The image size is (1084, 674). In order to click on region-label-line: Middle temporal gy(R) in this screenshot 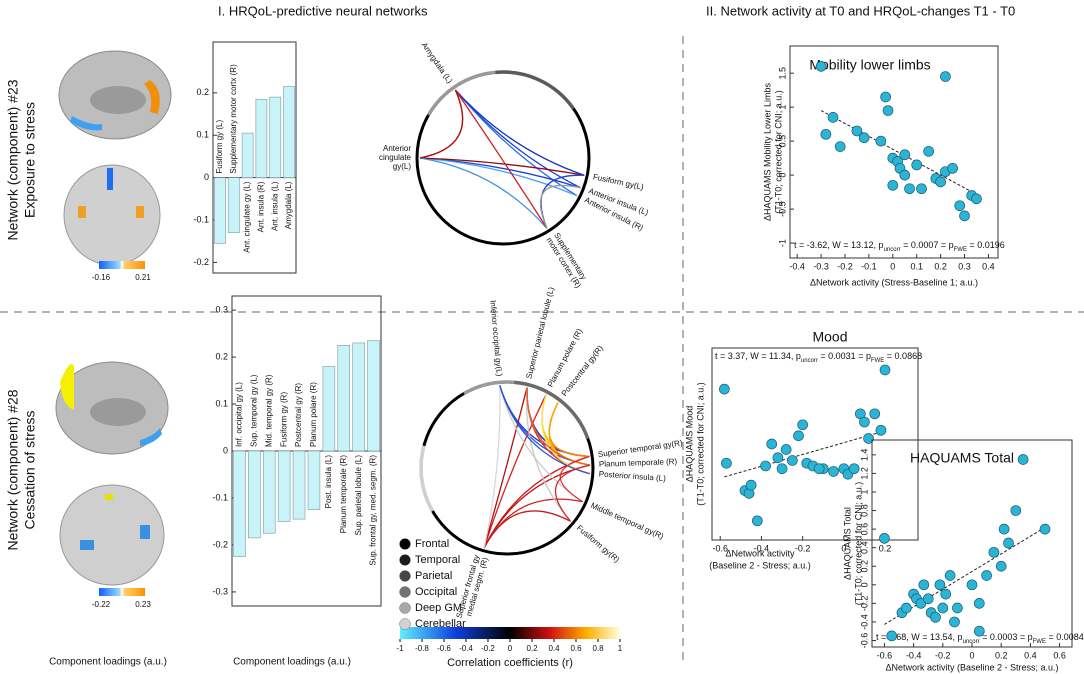, I will do `click(627, 521)`.